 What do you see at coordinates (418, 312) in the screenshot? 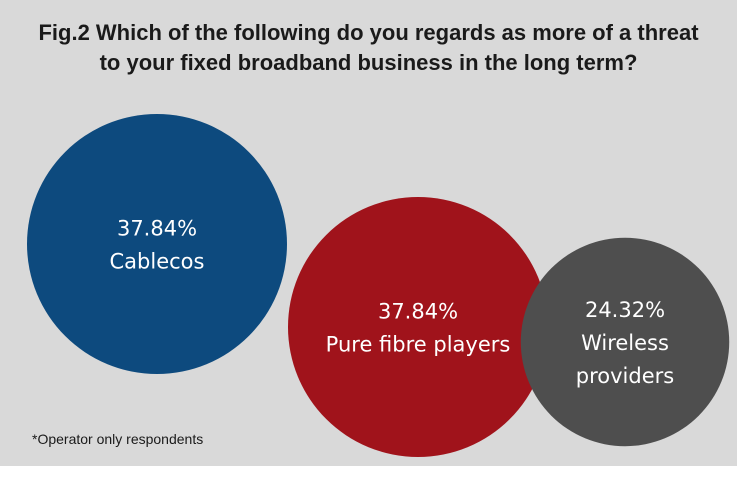
I see `bubble-value-pure-fibre-players: 37.84%` at bounding box center [418, 312].